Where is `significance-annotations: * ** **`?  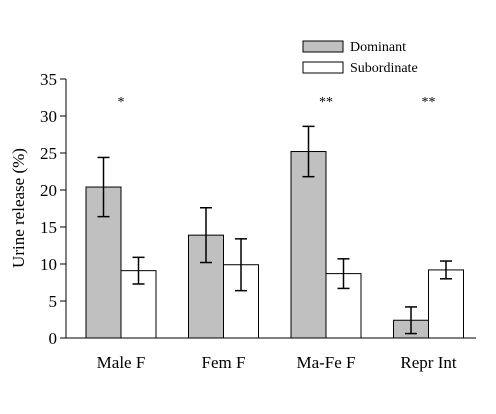
significance-annotations: * ** ** is located at coordinates (277, 102).